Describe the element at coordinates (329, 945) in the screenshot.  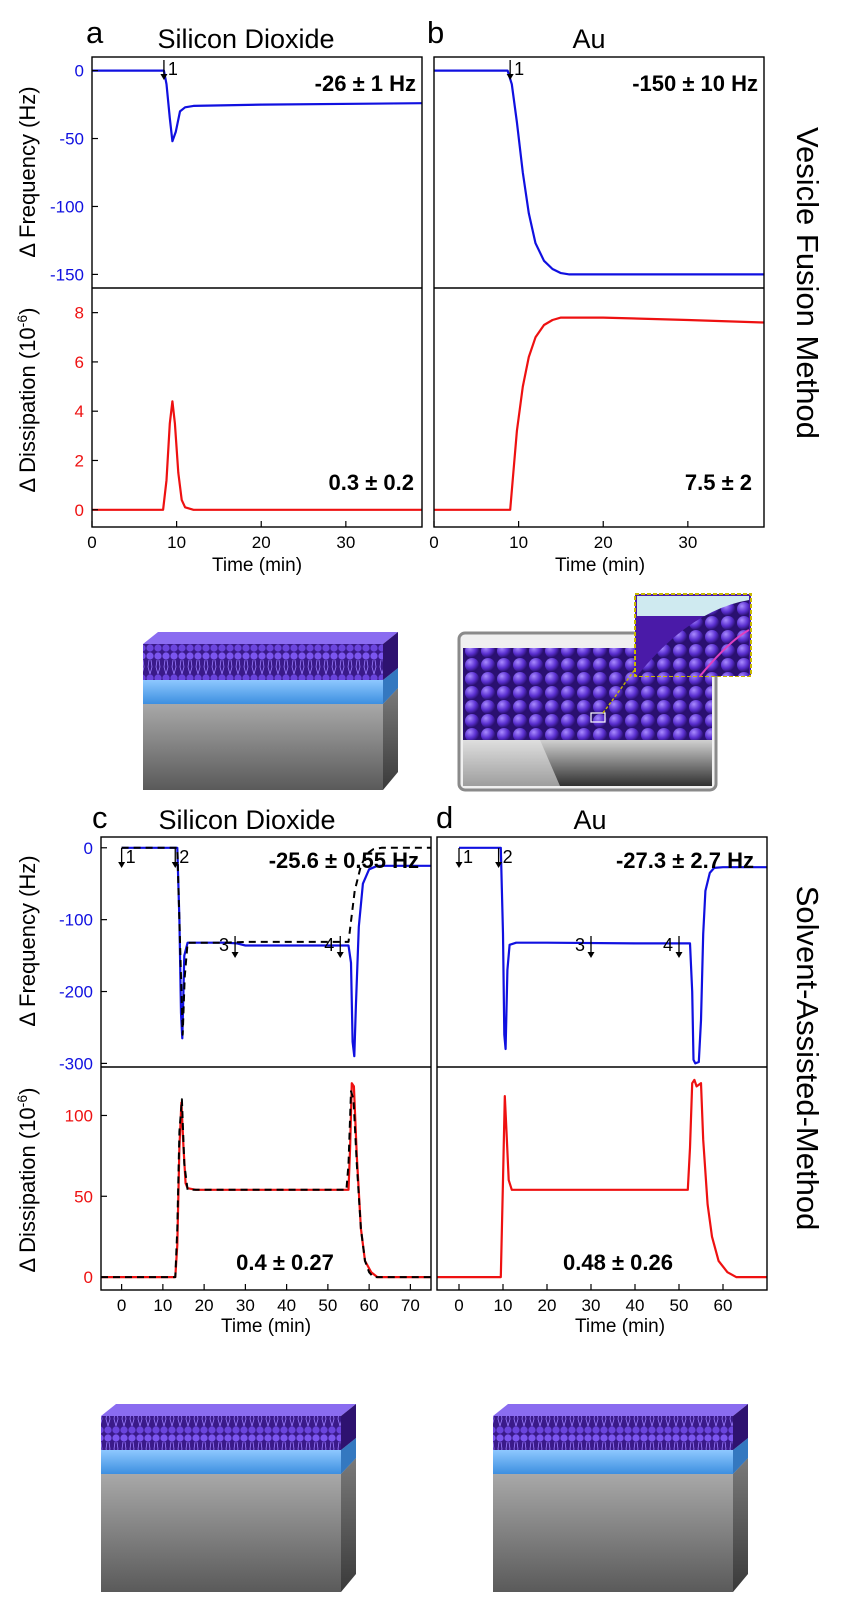
I see `panel-c-injection-label: 4` at that location.